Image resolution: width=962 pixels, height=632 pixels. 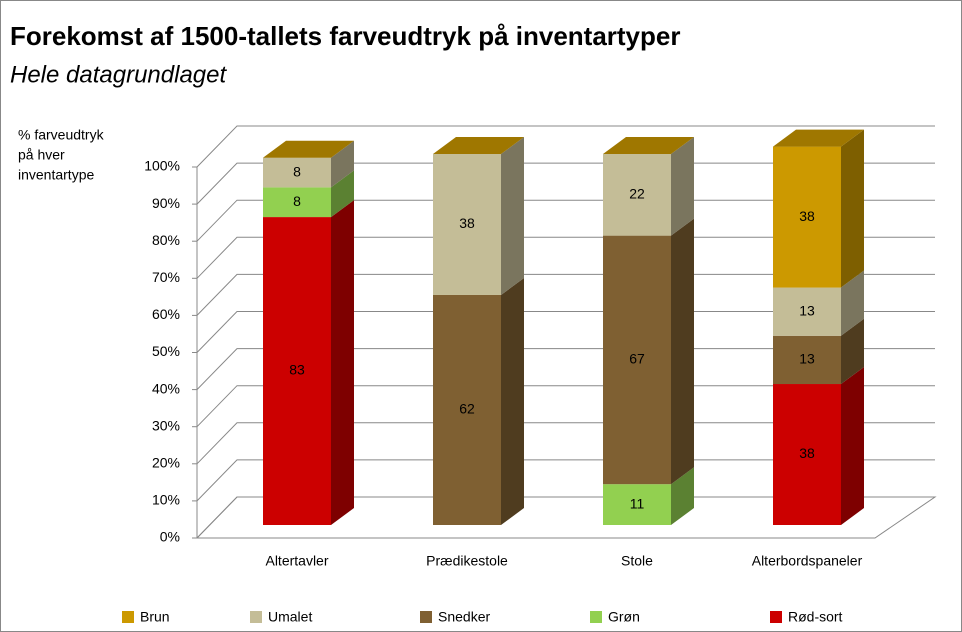 I want to click on y-tick-label: 60%, so click(x=166, y=314).